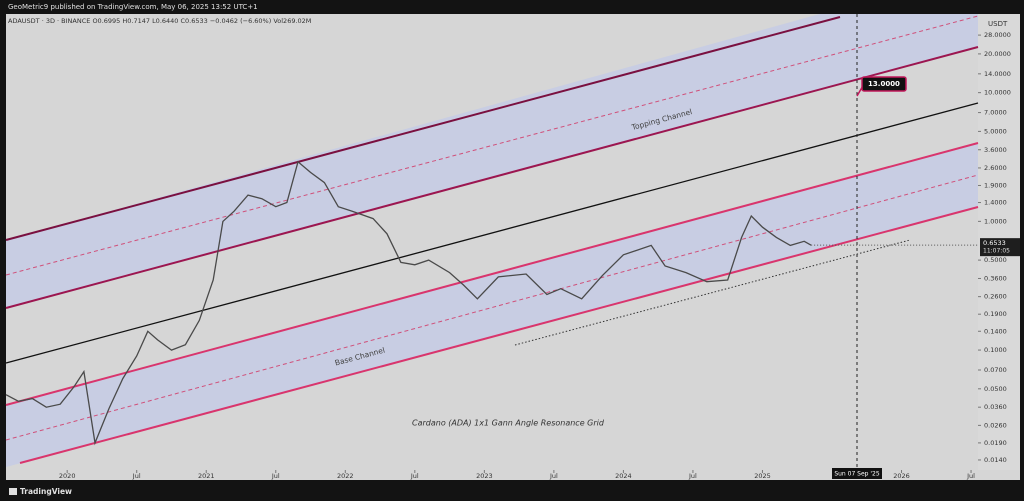 This screenshot has height=501, width=1024. Describe the element at coordinates (995, 370) in the screenshot. I see `y-tick-label: 0.0700` at that location.